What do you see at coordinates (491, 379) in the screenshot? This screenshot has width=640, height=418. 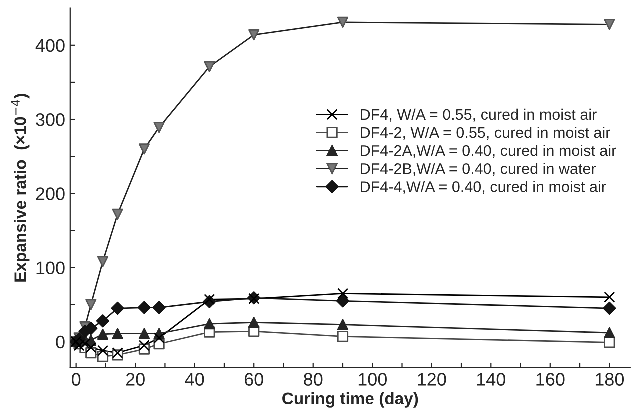 I see `x-tick-label: 140` at bounding box center [491, 379].